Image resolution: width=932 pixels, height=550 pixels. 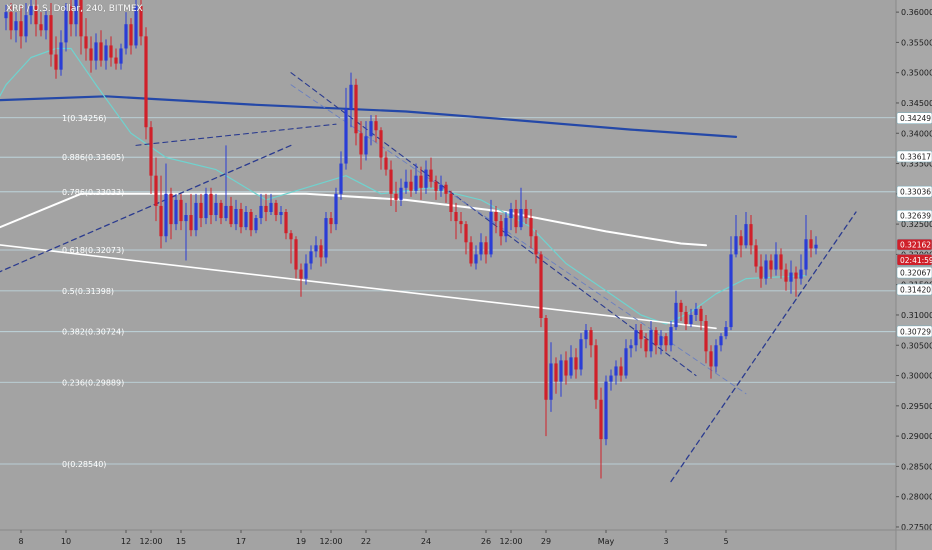 I want to click on time-axis: 8 10 12 12:00 15 17 19 12:00 22 24 26 12:00 29 May 3 5, so click(x=466, y=537).